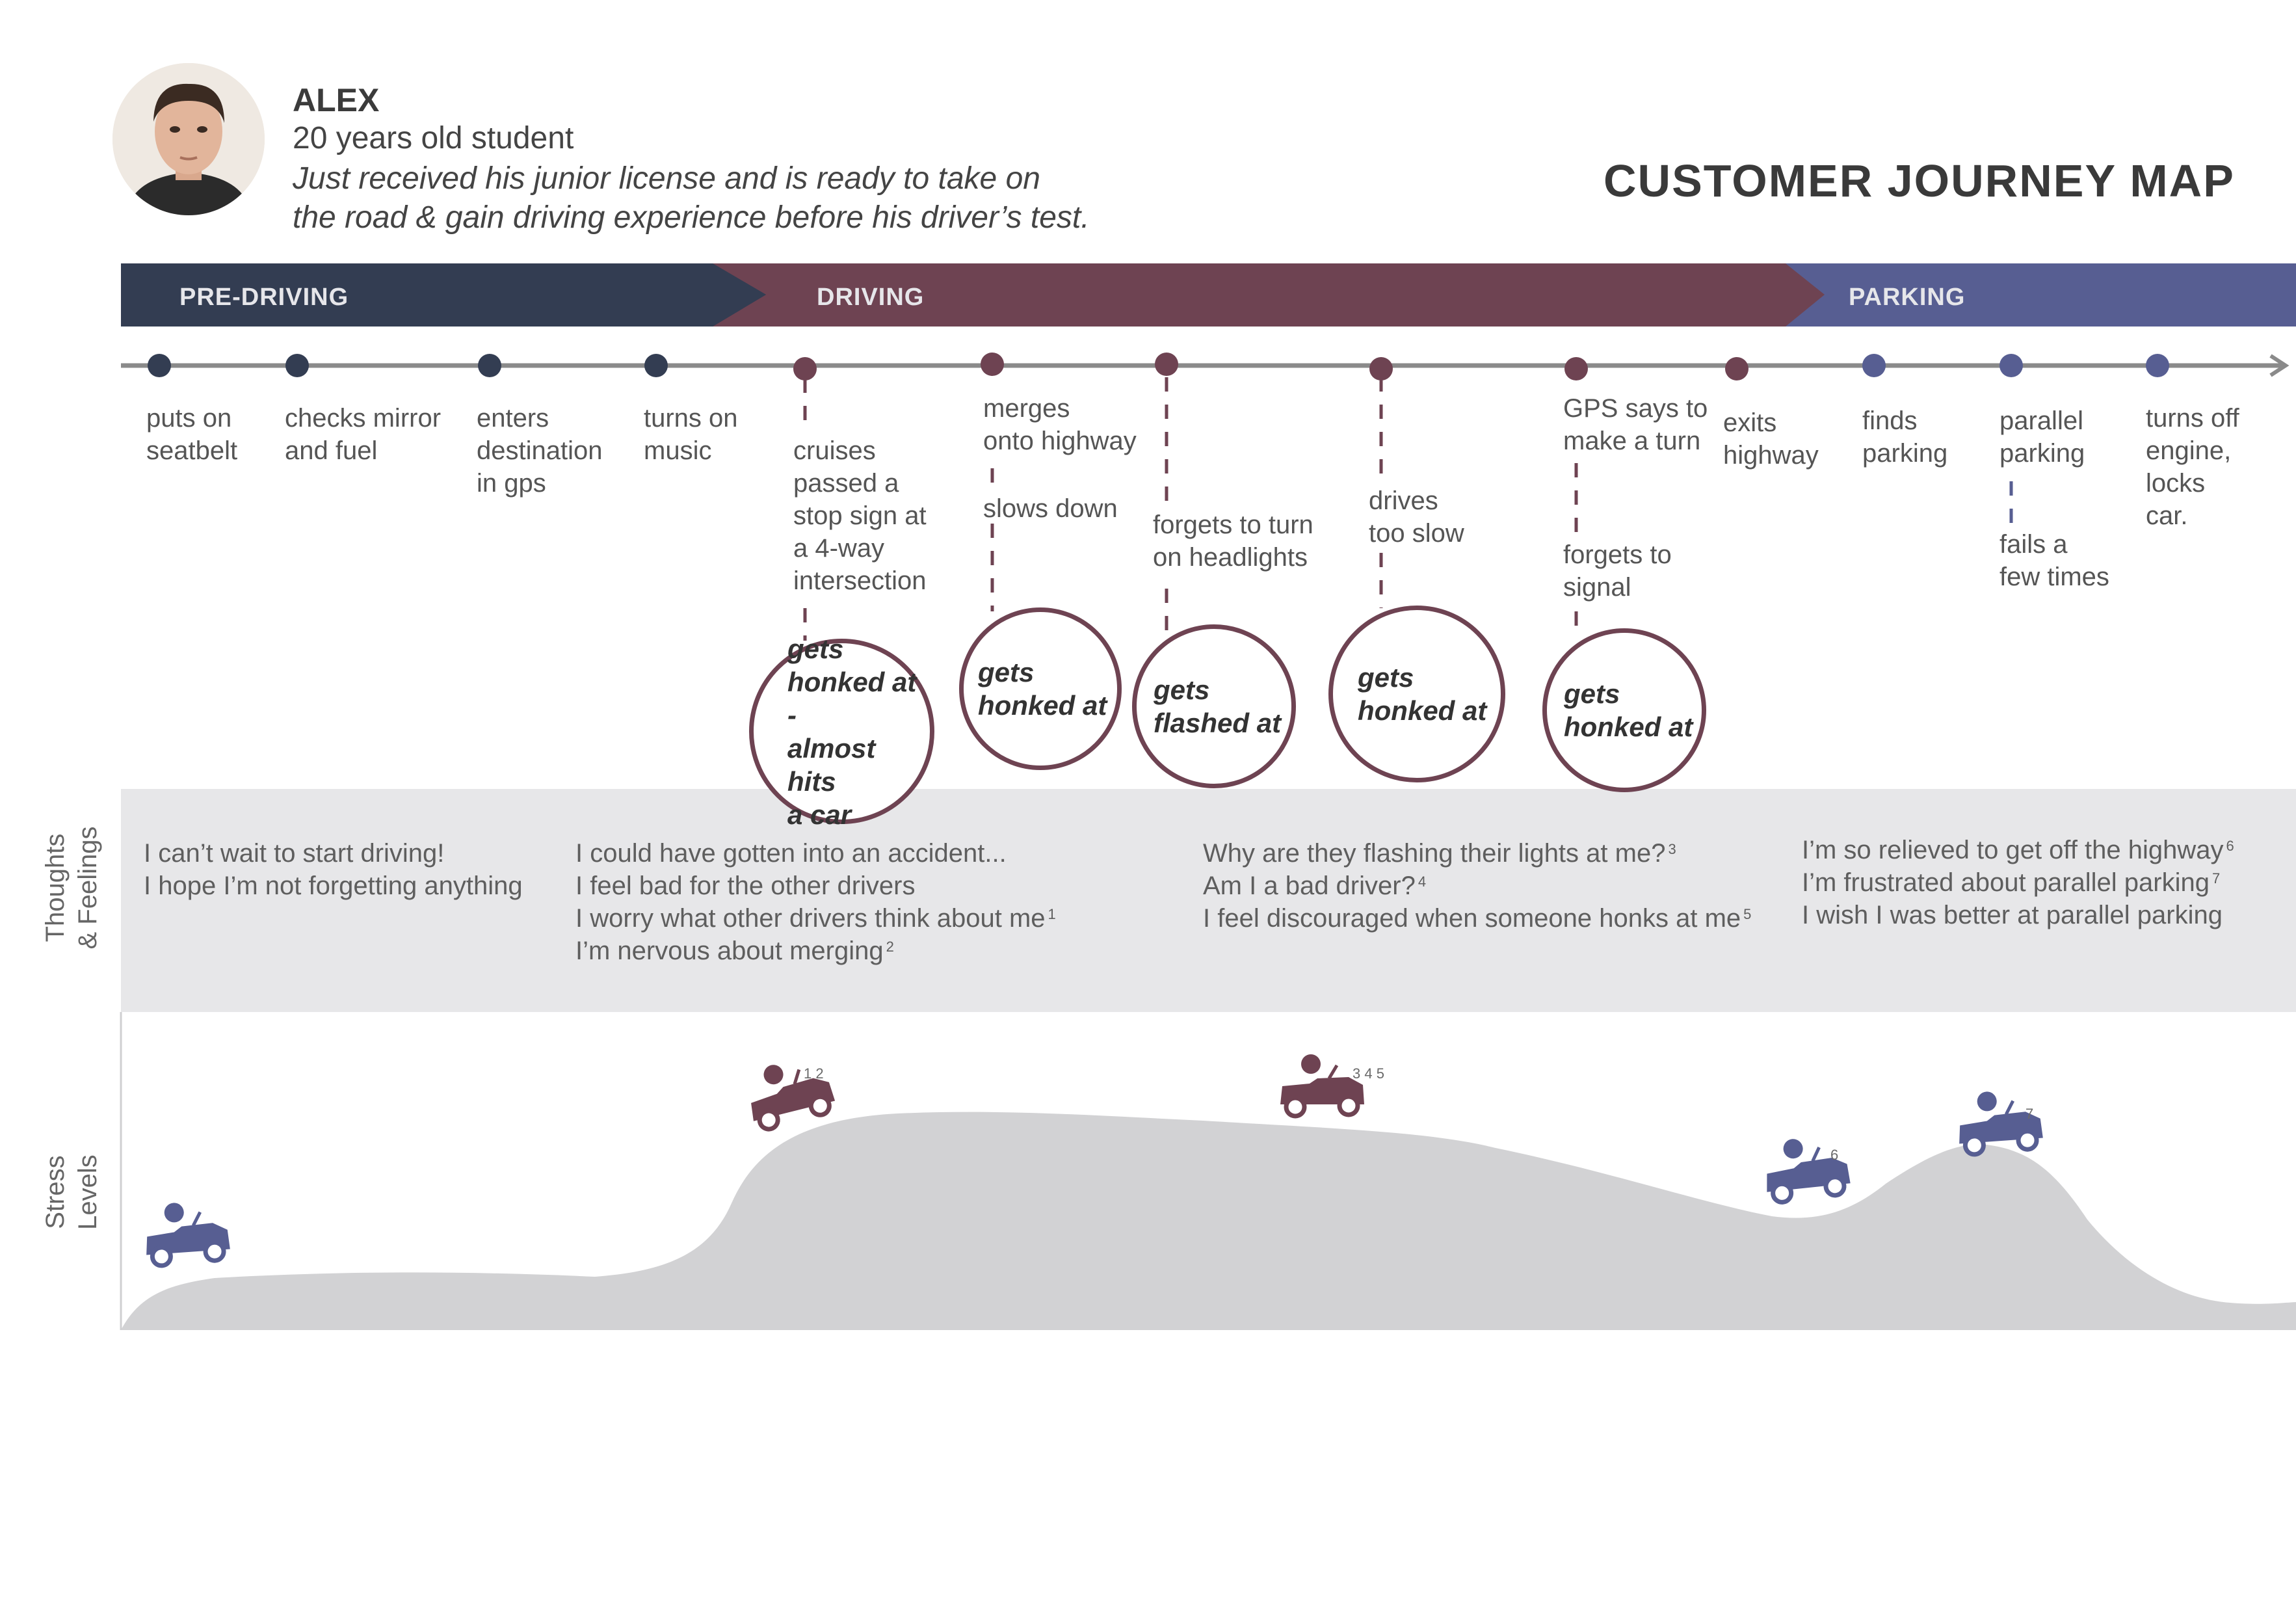 Image resolution: width=2296 pixels, height=1613 pixels. What do you see at coordinates (814, 1073) in the screenshot?
I see `stress-footnote: 1 2` at bounding box center [814, 1073].